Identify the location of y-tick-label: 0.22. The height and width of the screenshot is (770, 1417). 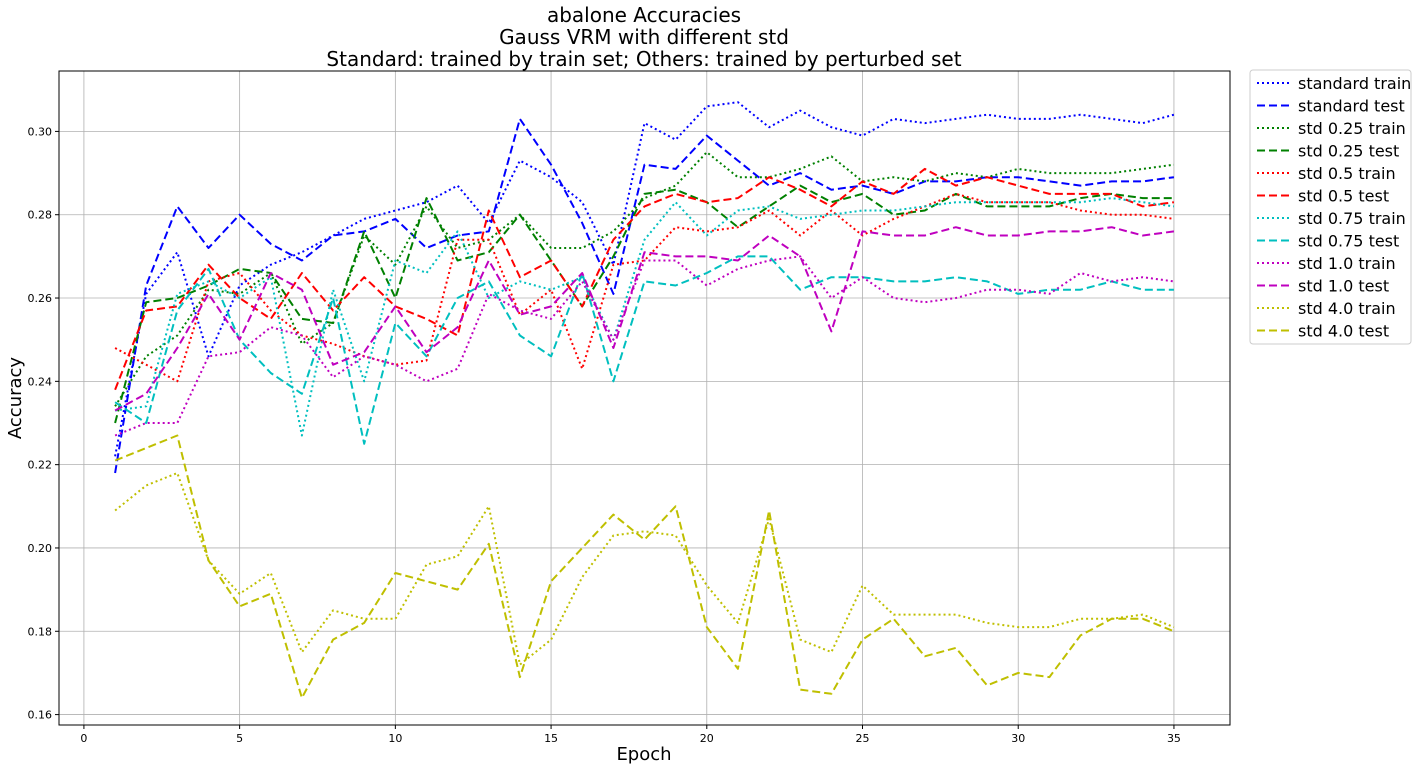
(40, 465).